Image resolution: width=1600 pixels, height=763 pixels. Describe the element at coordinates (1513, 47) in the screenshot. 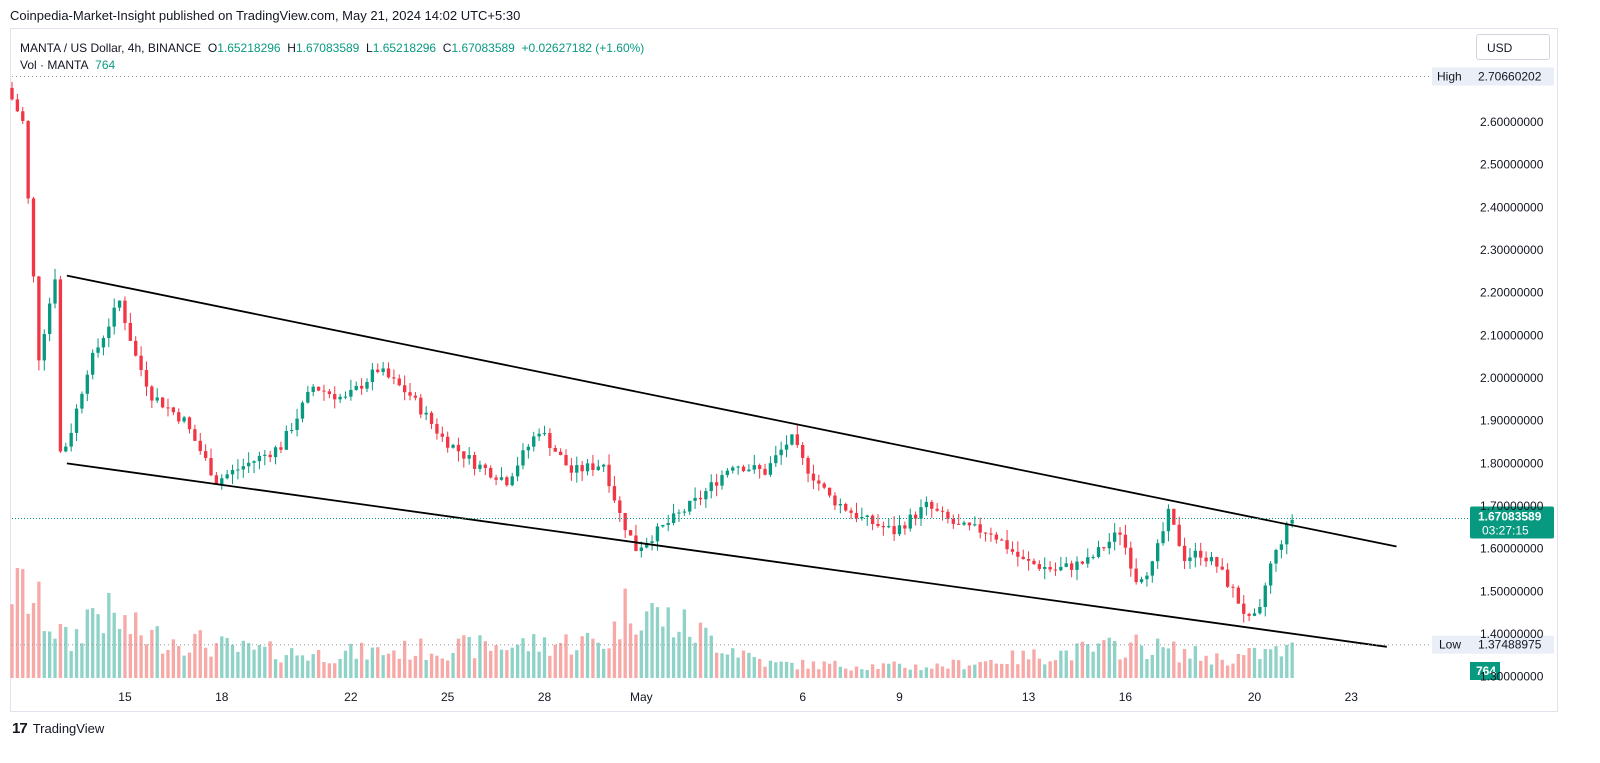

I see `currency-button: USD` at that location.